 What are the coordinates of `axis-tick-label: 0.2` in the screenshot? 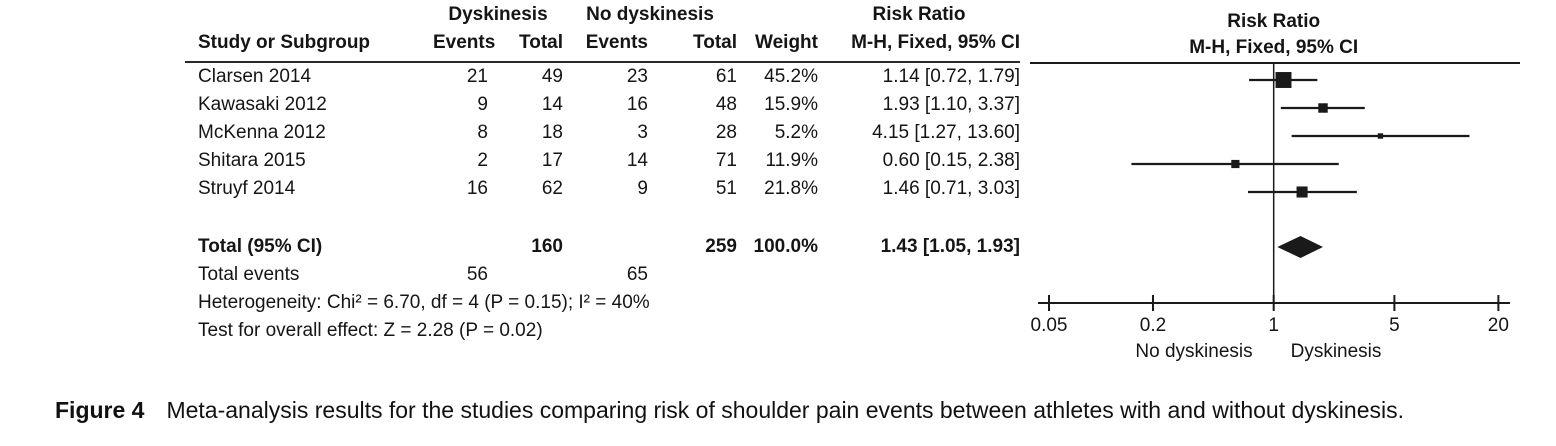 It's located at (1153, 325).